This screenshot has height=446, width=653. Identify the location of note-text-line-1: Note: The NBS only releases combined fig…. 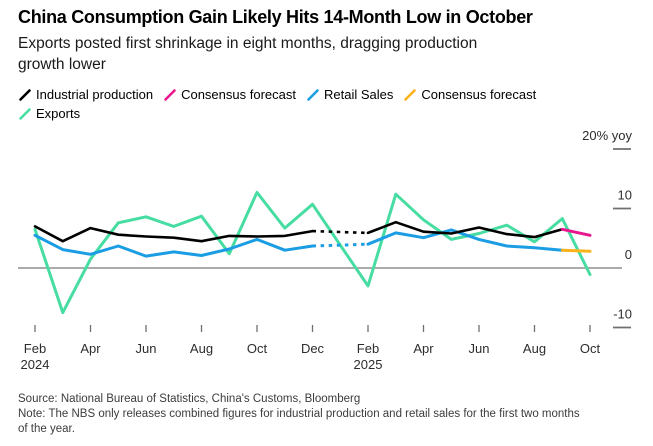
(299, 414).